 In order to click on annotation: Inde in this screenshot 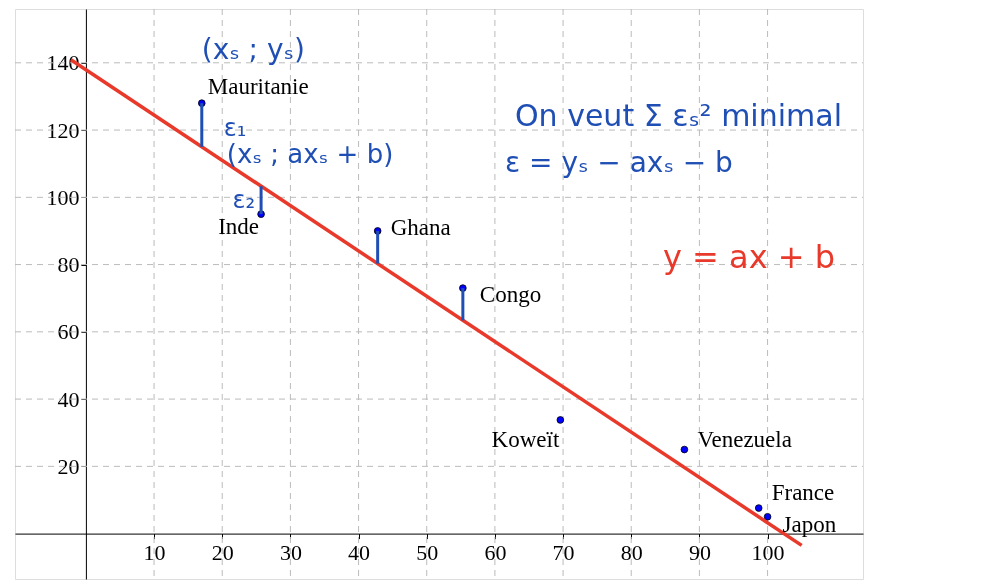, I will do `click(239, 227)`.